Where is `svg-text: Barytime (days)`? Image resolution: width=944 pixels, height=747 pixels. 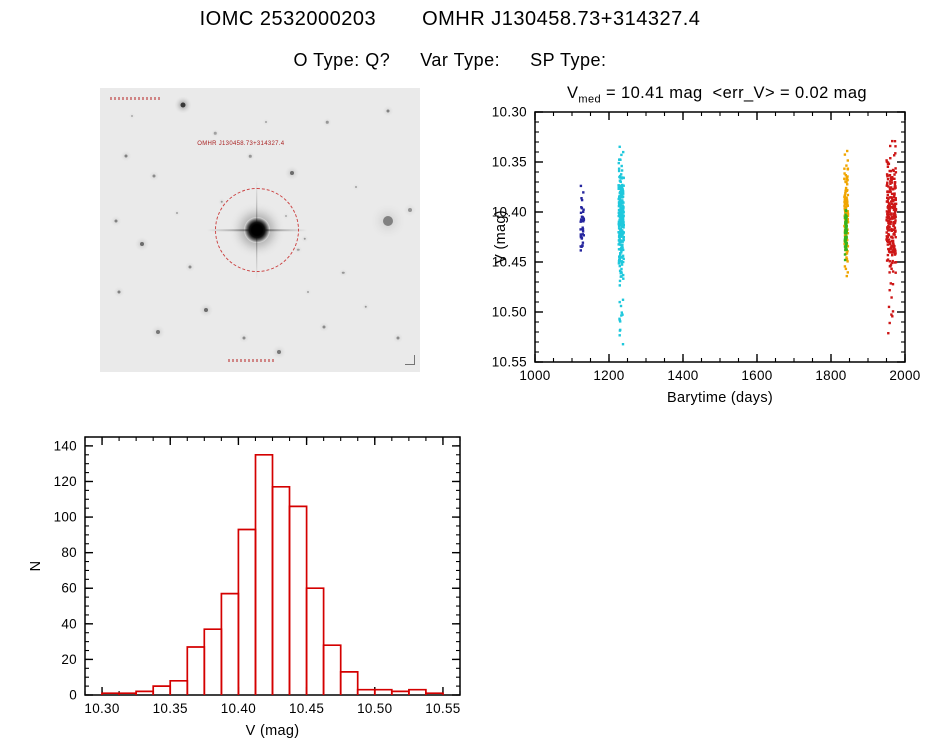
svg-text: Barytime (days) is located at coordinates (720, 398).